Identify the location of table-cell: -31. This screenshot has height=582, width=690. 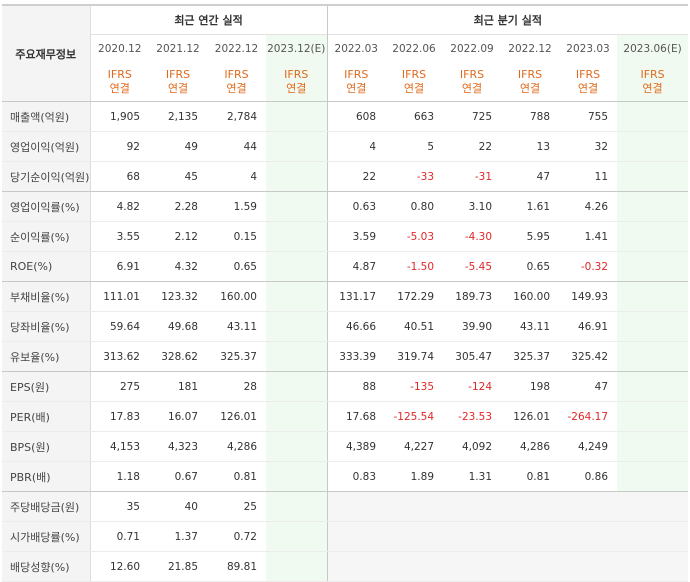
(472, 176).